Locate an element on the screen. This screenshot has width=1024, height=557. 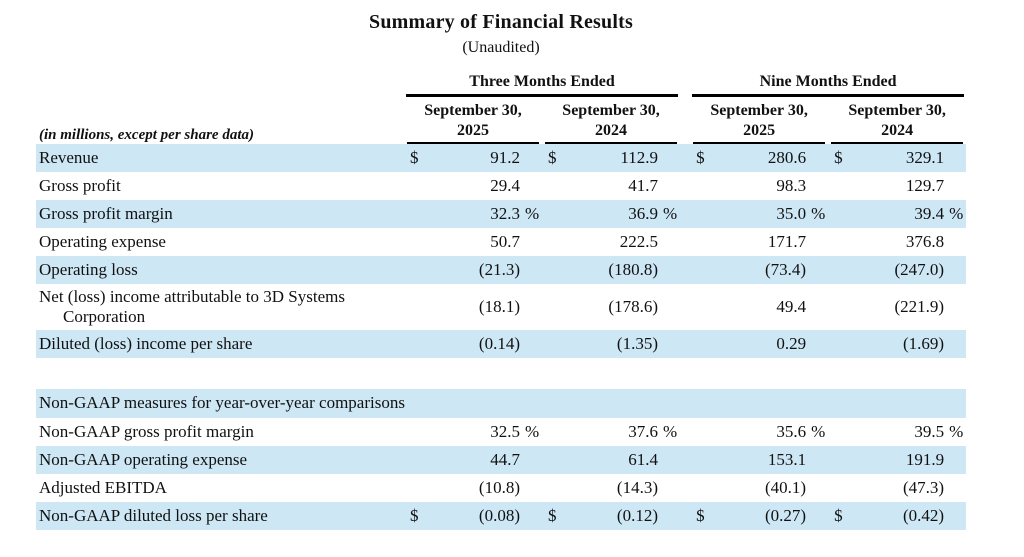
row-label: Diluted (loss) income per share is located at coordinates (146, 343).